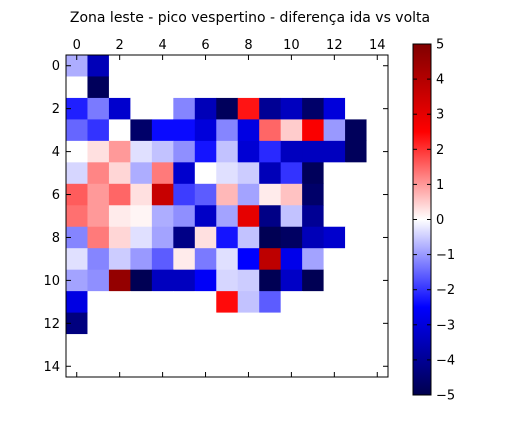  Describe the element at coordinates (206, 281) in the screenshot. I see `heatmap-cell-r10-c6` at that location.